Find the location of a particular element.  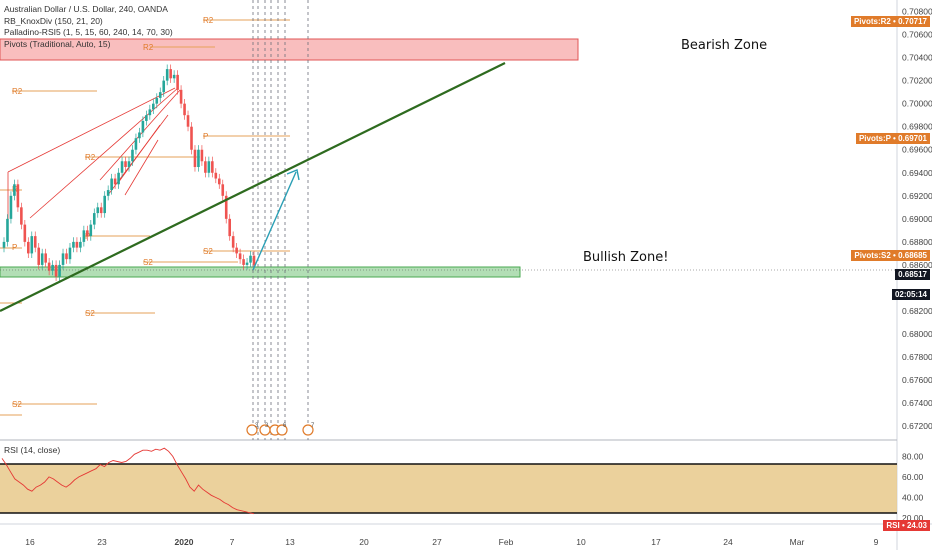

pivot-label-s2-low: S2 is located at coordinates (90, 313).